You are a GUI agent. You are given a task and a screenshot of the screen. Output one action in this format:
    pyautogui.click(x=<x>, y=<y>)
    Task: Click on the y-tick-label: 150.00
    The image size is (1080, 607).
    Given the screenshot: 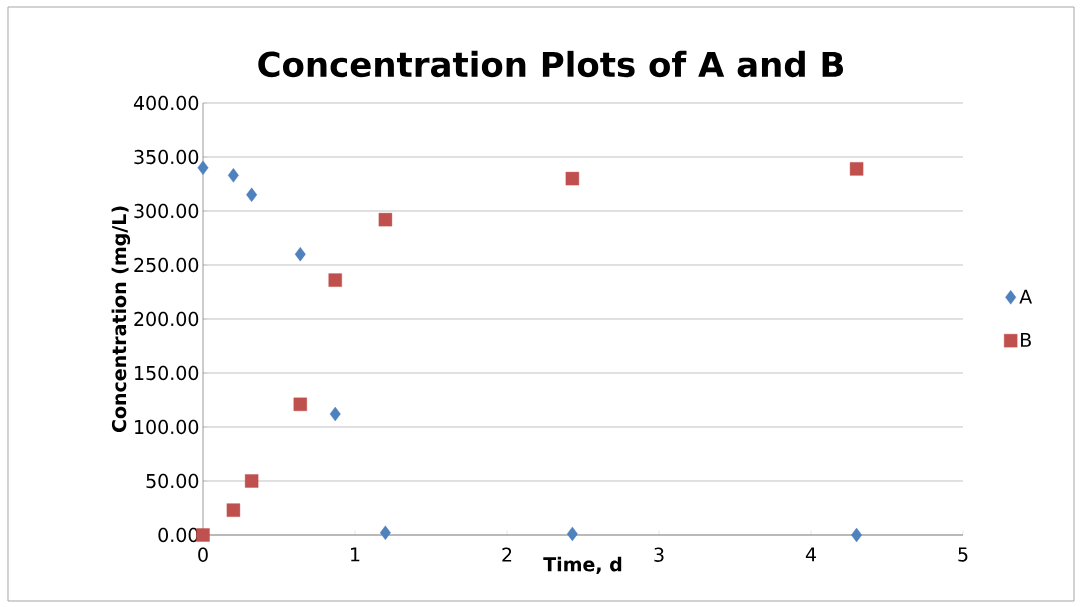 What is the action you would take?
    pyautogui.click(x=167, y=373)
    